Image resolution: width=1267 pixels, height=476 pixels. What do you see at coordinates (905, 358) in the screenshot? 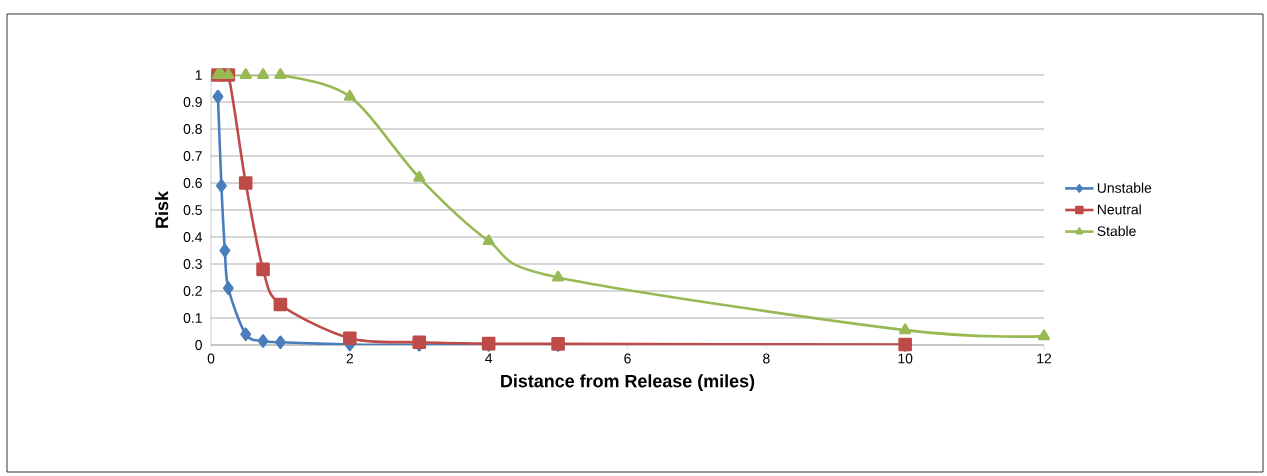
I see `x-tick-label: 10` at bounding box center [905, 358].